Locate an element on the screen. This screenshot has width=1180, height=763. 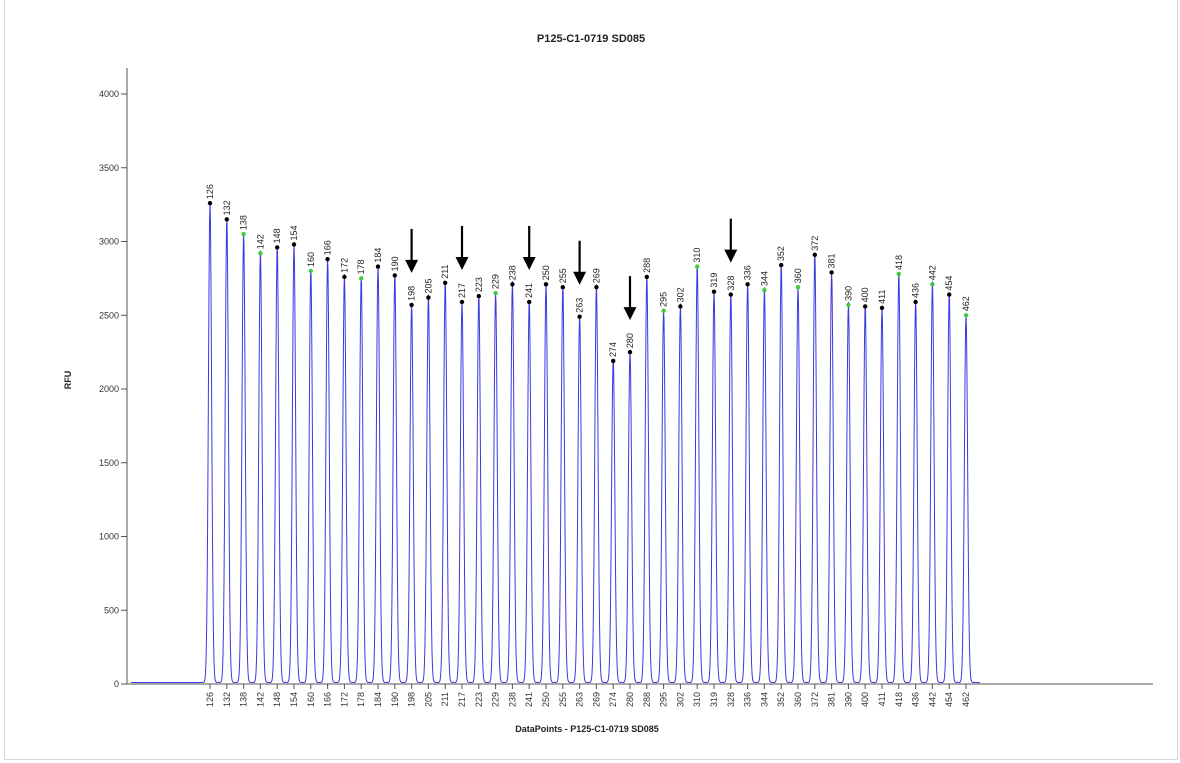
peak-label-166: 166 is located at coordinates (328, 247).